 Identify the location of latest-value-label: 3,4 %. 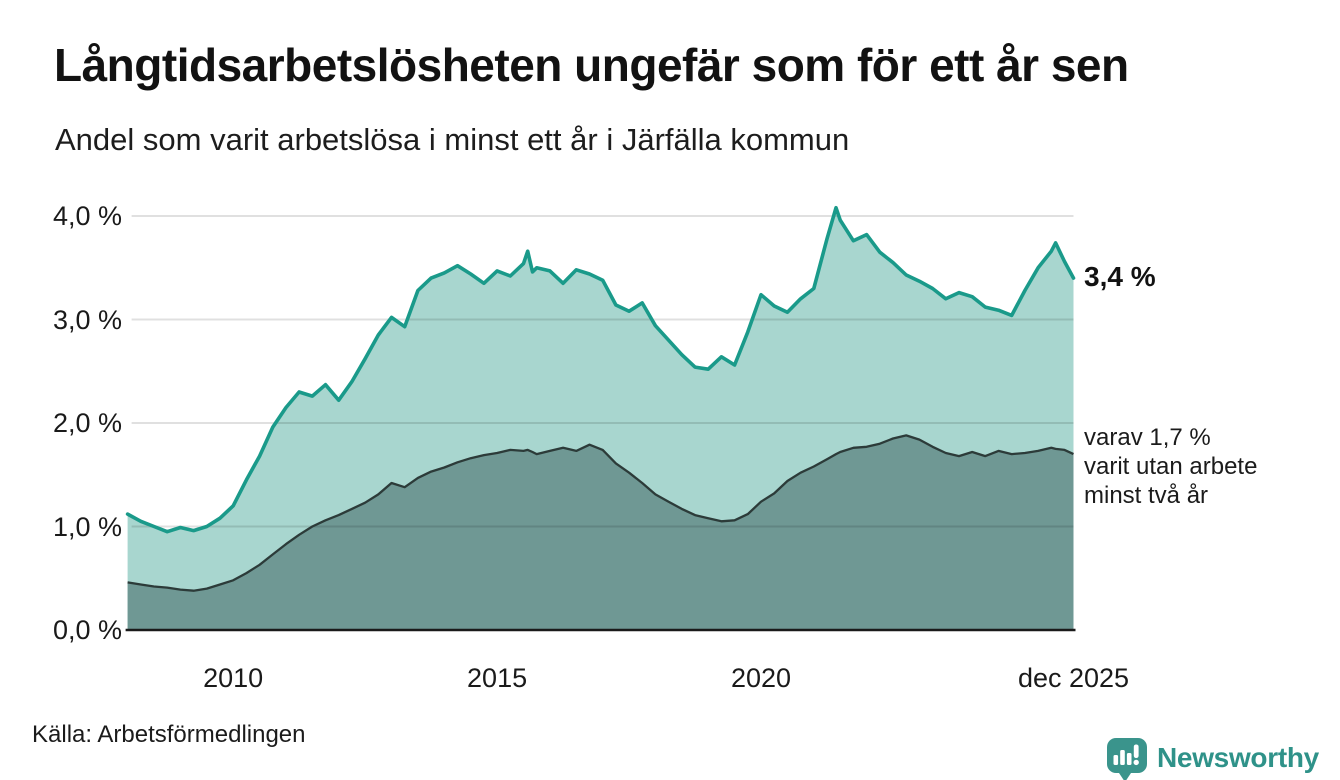
(1120, 276).